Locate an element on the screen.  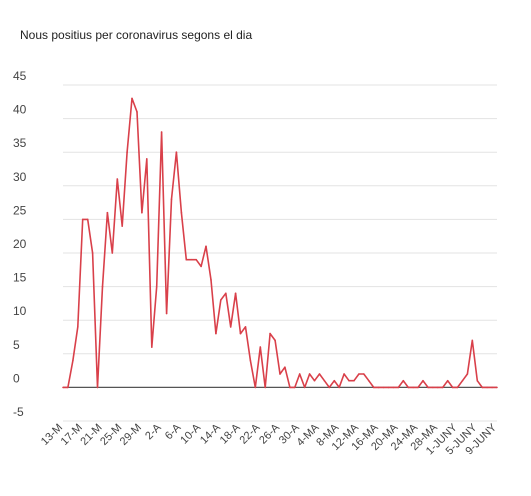
y-tick-label: 45 is located at coordinates (20, 76).